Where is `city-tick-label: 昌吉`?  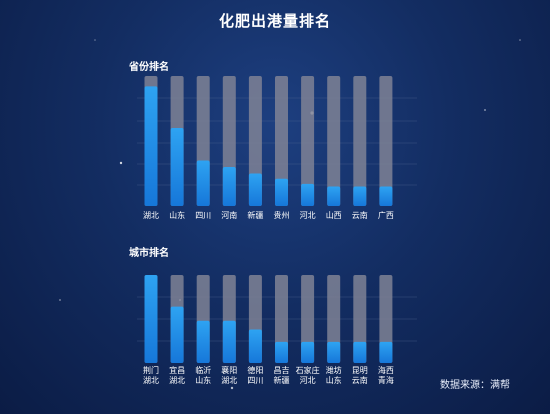
city-tick-label: 昌吉 is located at coordinates (282, 370).